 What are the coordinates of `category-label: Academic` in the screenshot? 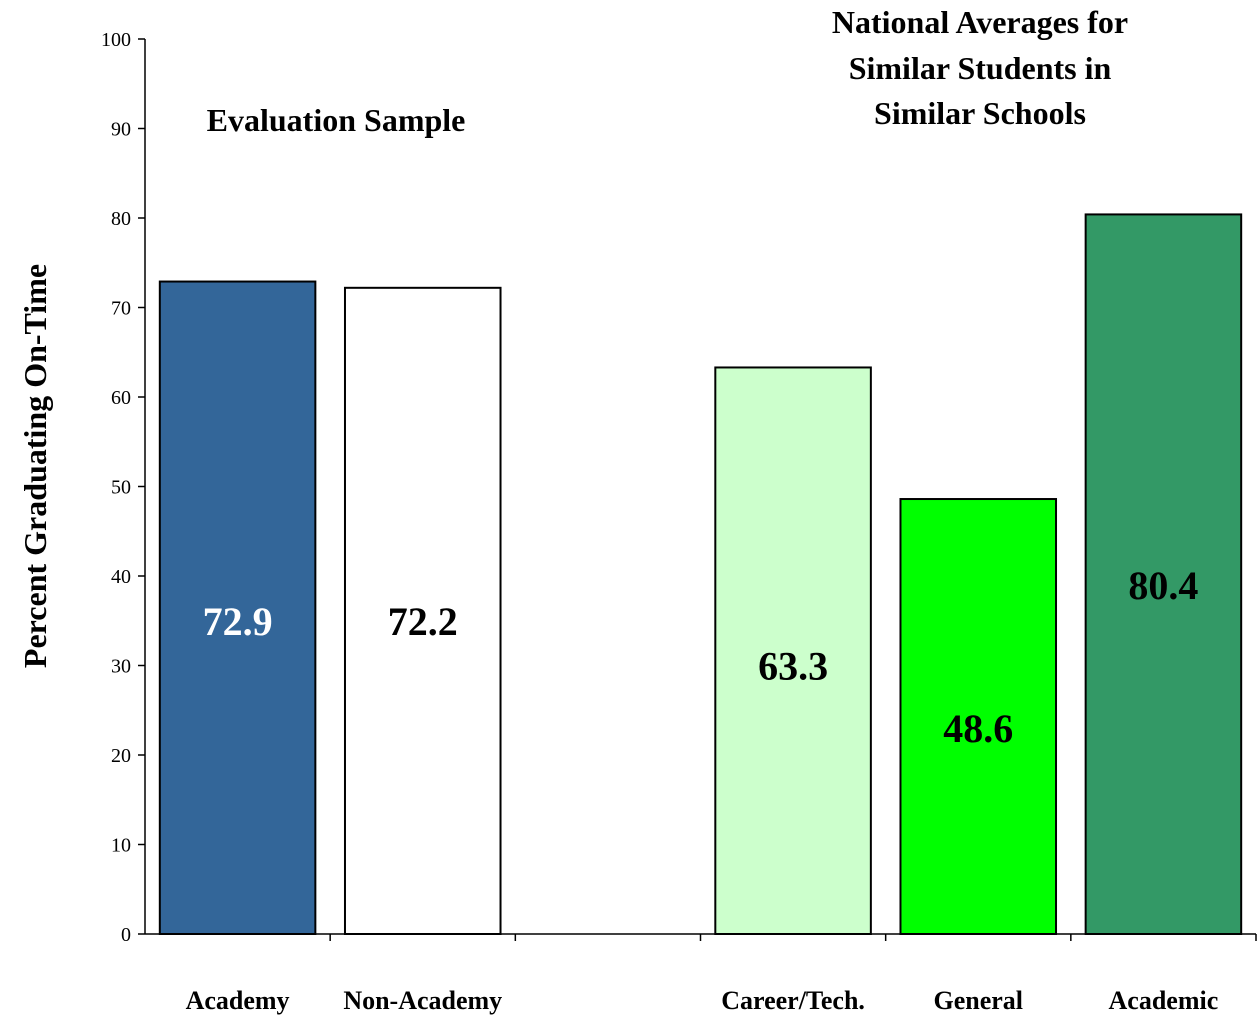 It's located at (1164, 1000).